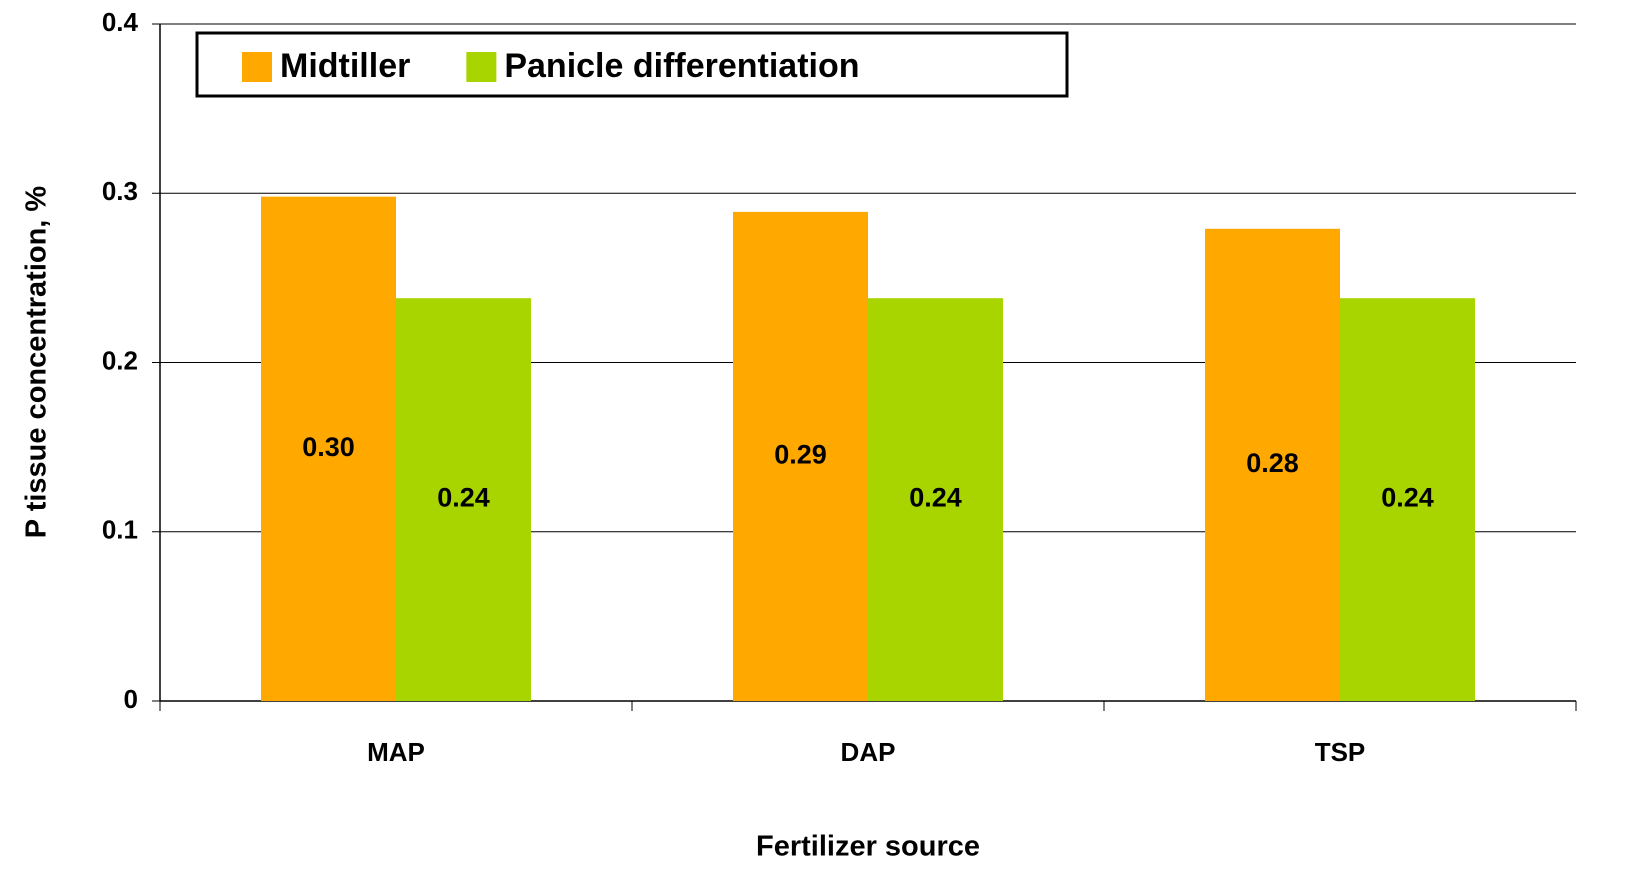  I want to click on value-label: 0.28, so click(1272, 463).